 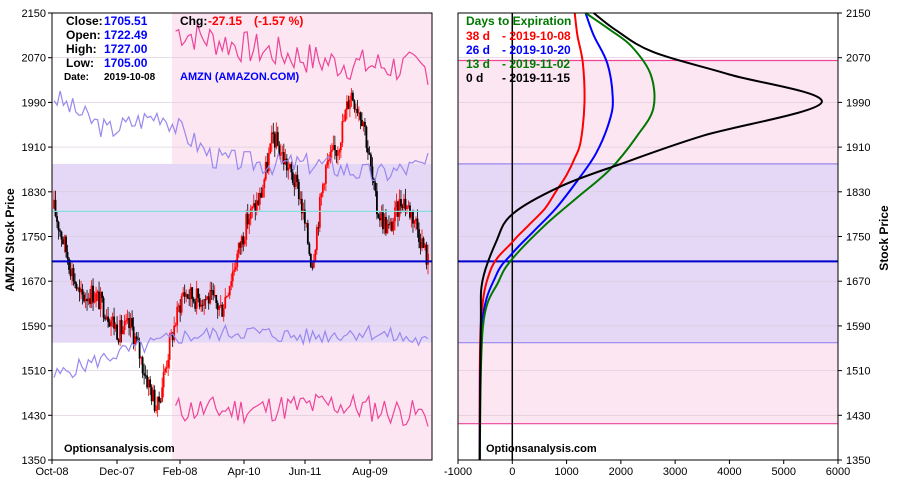 I want to click on left-watermark: Optionsanalysis.com, so click(x=119, y=449).